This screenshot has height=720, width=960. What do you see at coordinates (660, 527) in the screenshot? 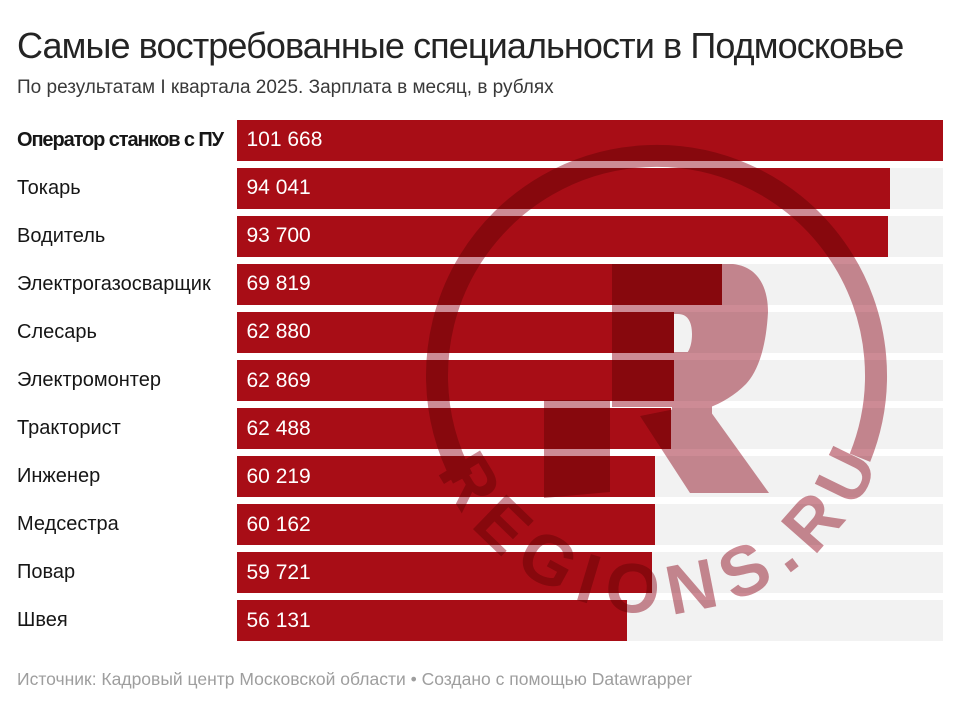
I see `svg-text: REGIONS.RU` at bounding box center [660, 527].